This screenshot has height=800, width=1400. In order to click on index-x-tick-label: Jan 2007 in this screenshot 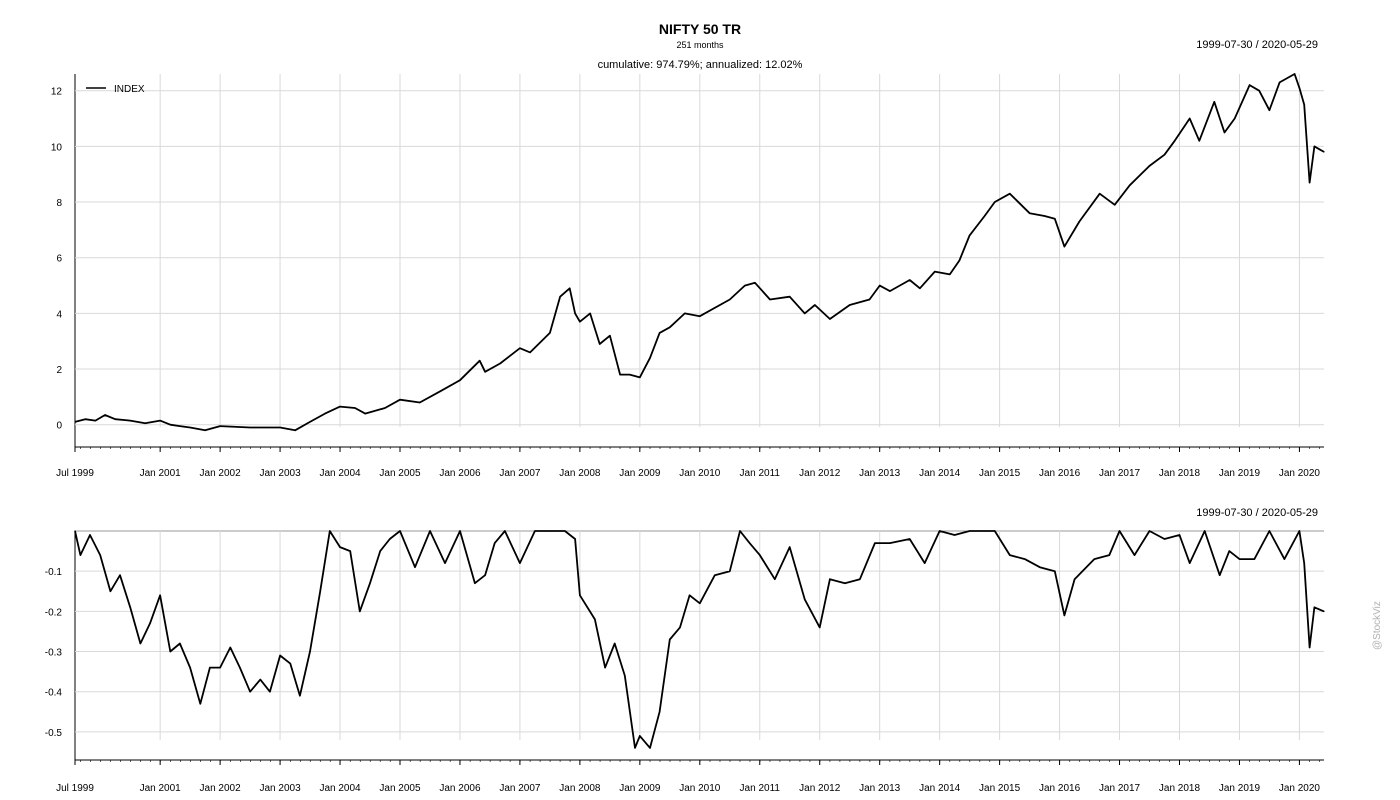, I will do `click(520, 473)`.